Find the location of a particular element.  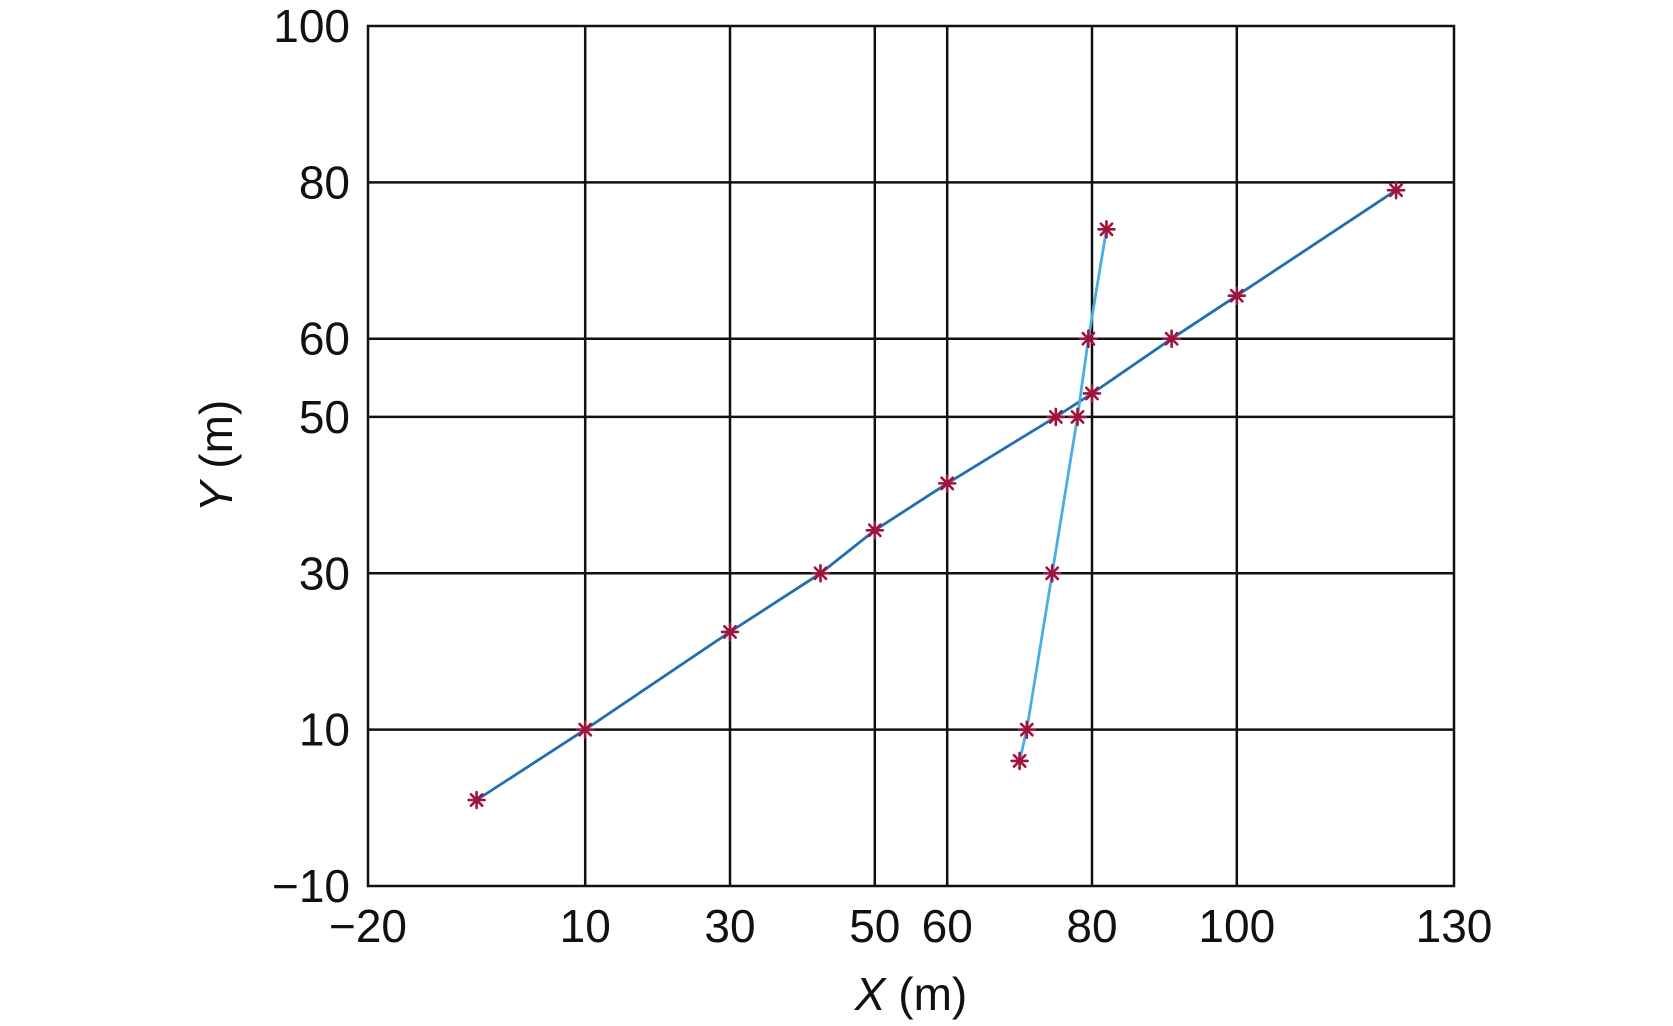

x-tick-label: 100 is located at coordinates (1236, 926).